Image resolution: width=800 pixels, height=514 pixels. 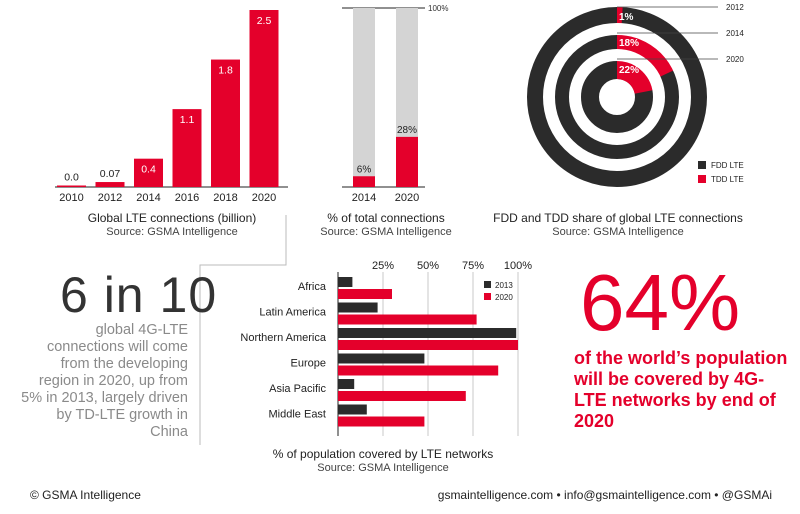 What do you see at coordinates (187, 148) in the screenshot?
I see `bar-2016` at bounding box center [187, 148].